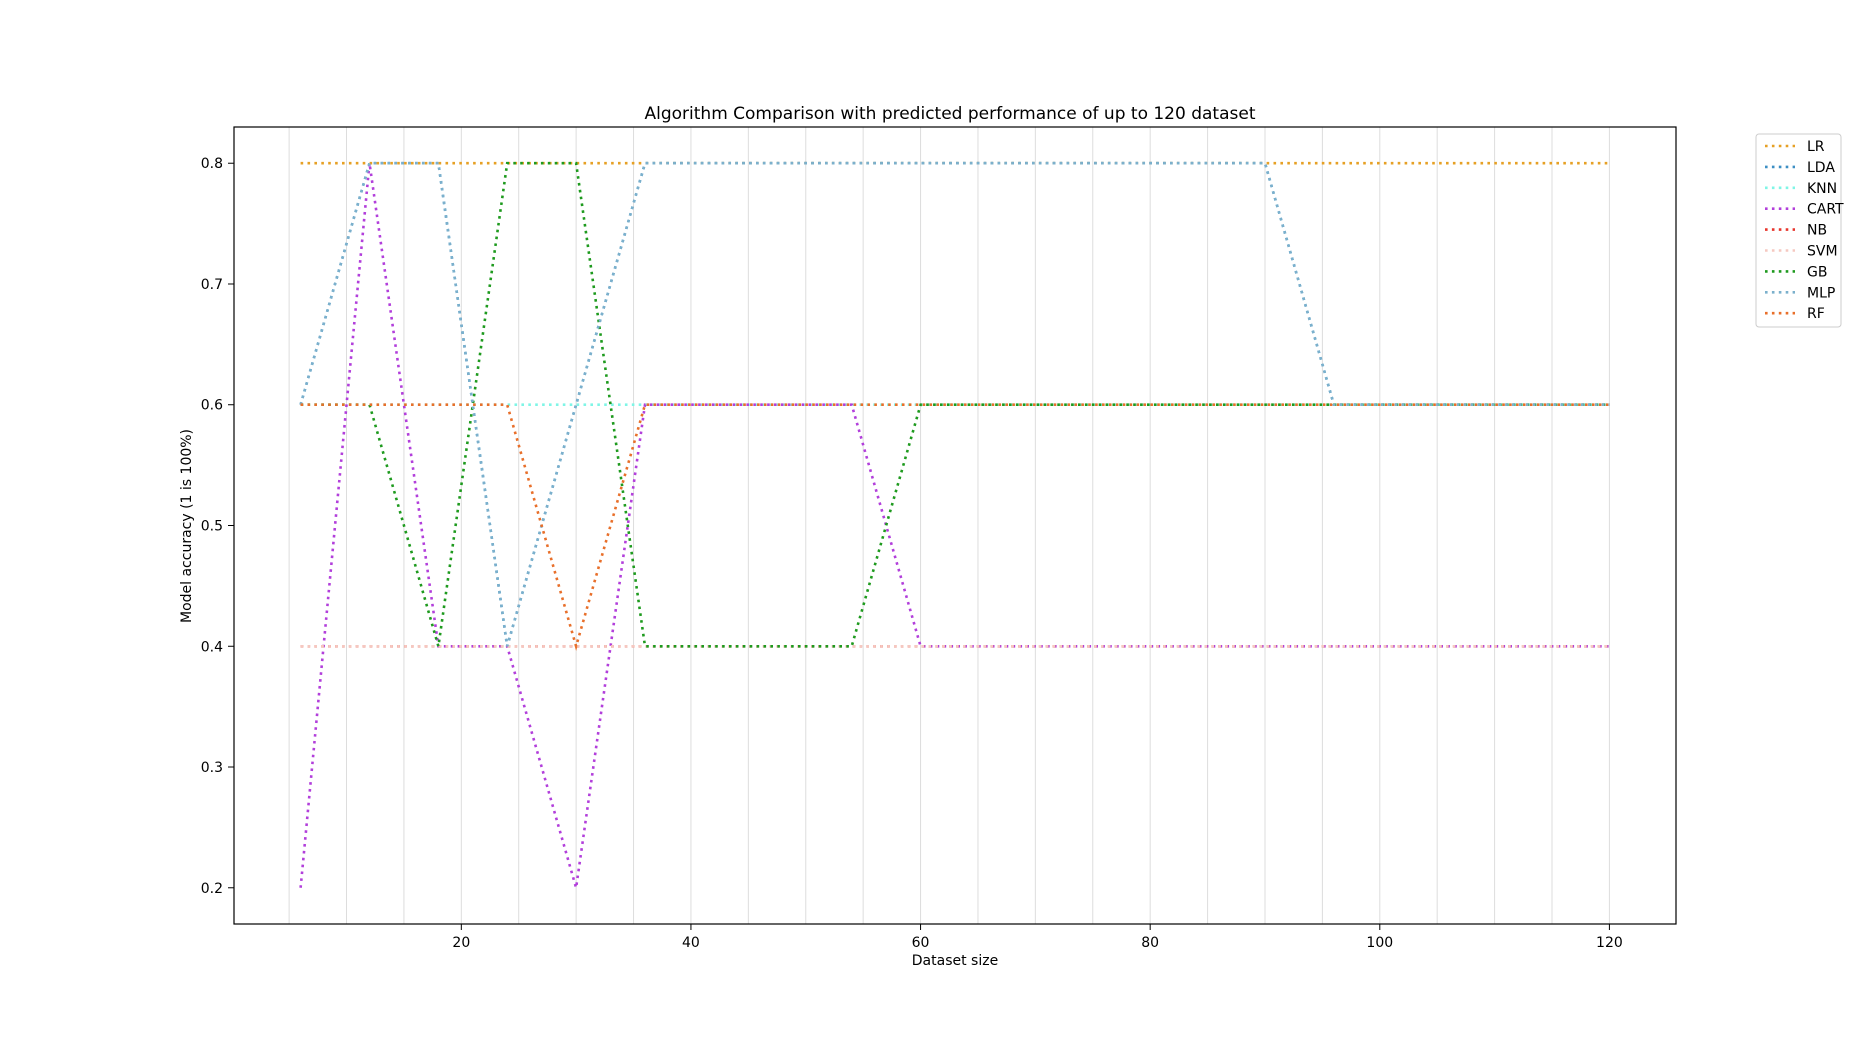 The image size is (1850, 1050). I want to click on legend-box, so click(1798, 230).